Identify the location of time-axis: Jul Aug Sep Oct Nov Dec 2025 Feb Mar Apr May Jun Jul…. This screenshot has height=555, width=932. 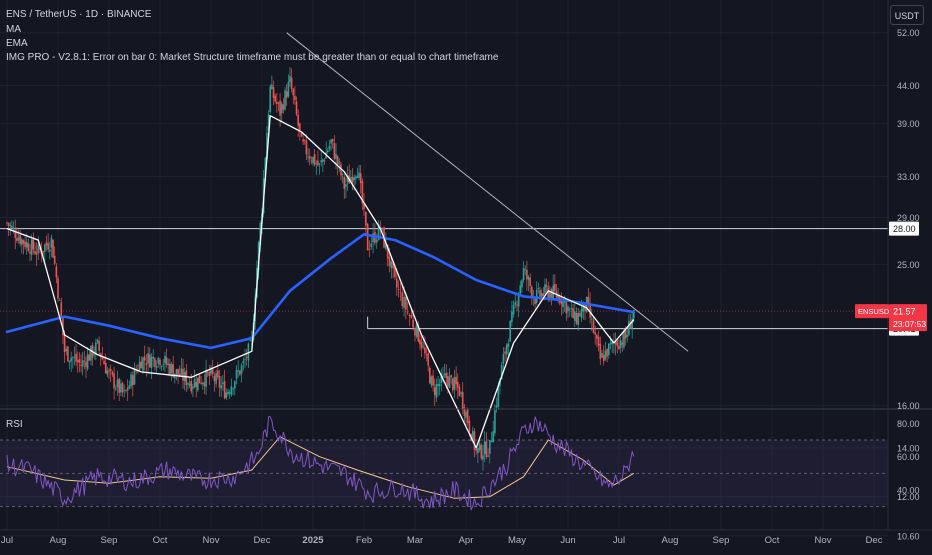
(442, 540).